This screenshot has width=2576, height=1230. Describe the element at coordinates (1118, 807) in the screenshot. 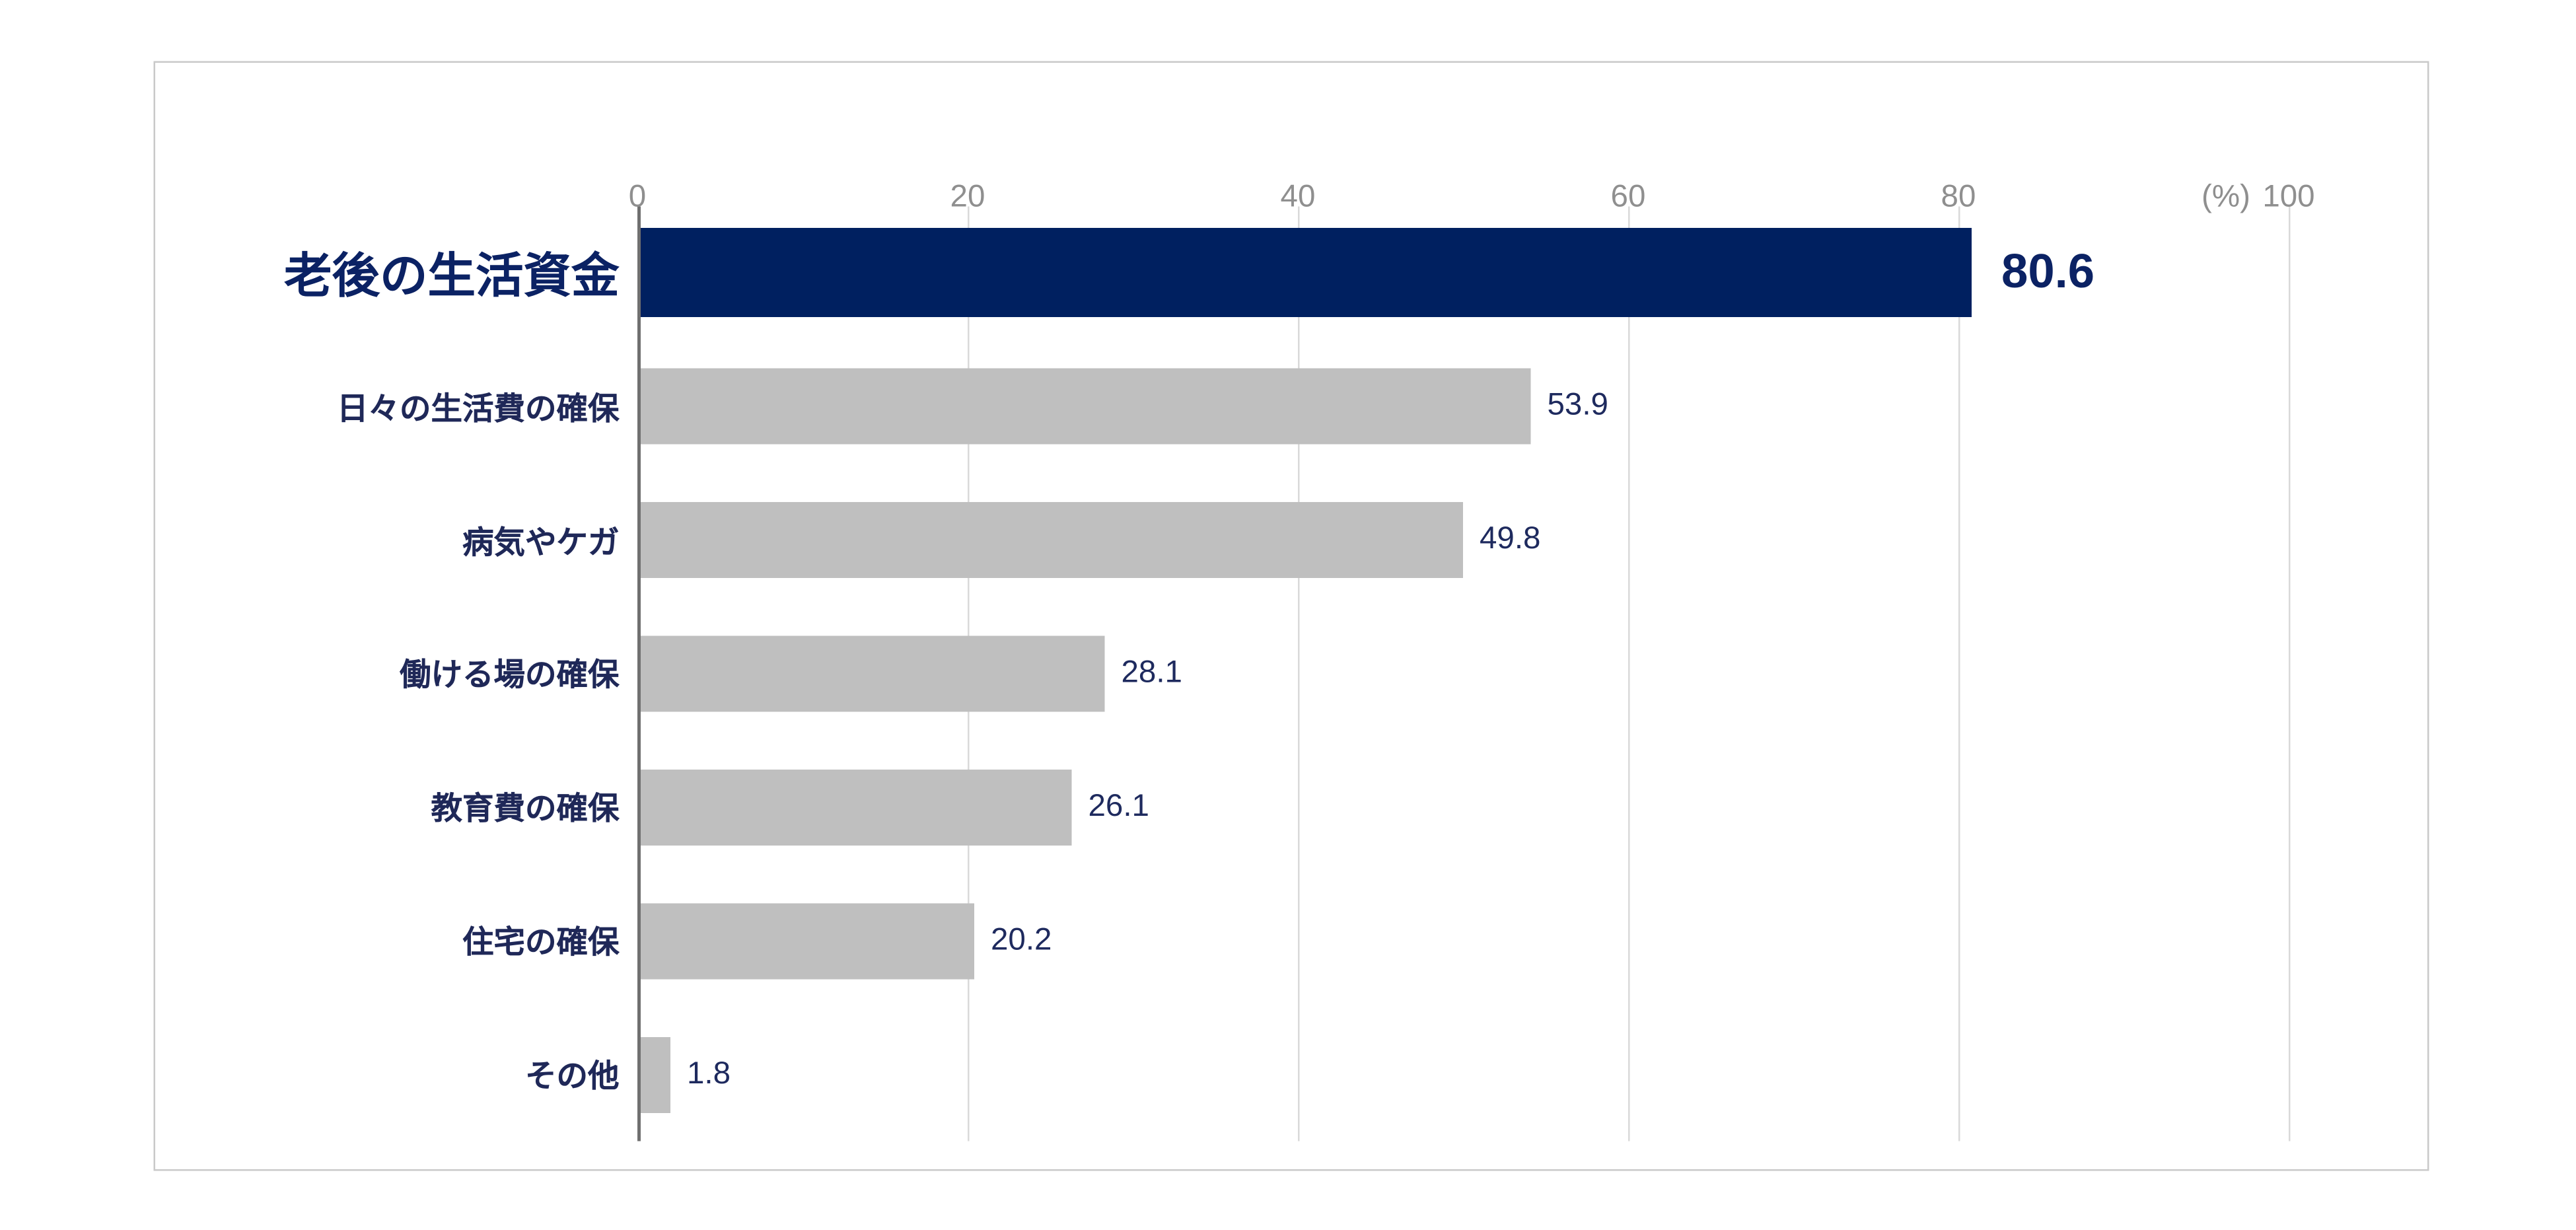

I see `value-label-4: 26.1` at that location.